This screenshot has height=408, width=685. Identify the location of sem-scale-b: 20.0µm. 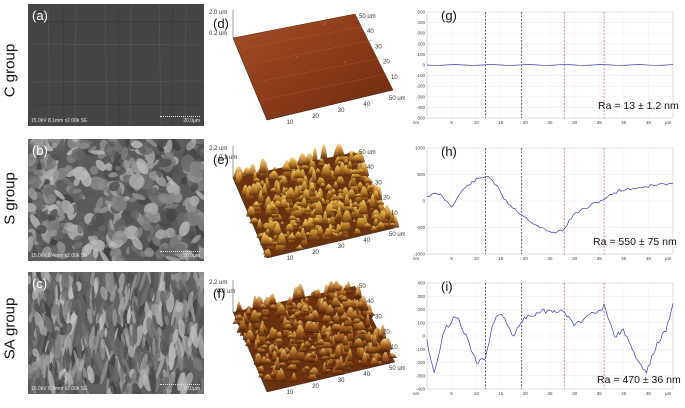
(180, 255).